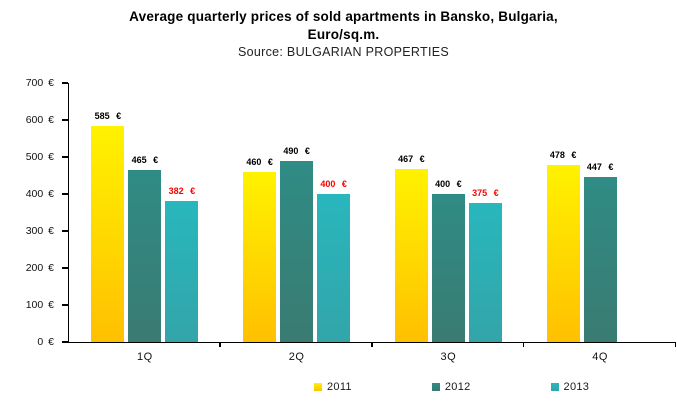  I want to click on bar-2011-4Q, so click(563, 253).